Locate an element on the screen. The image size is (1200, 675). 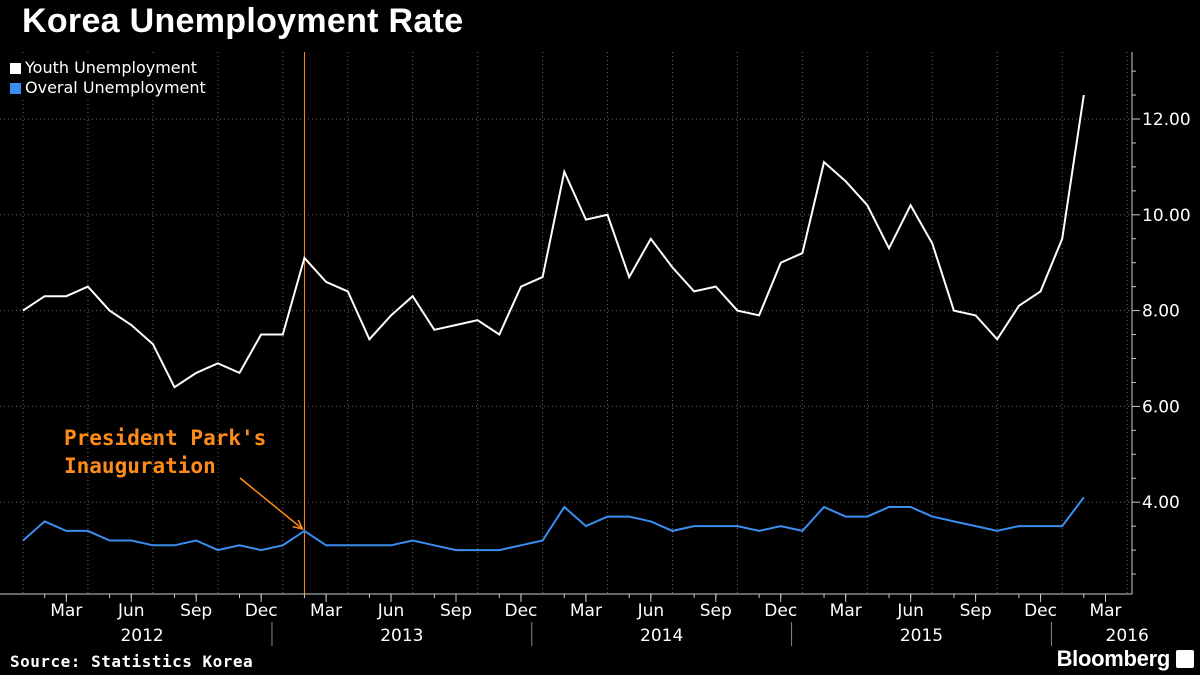
x-year-label: 2015 is located at coordinates (921, 636).